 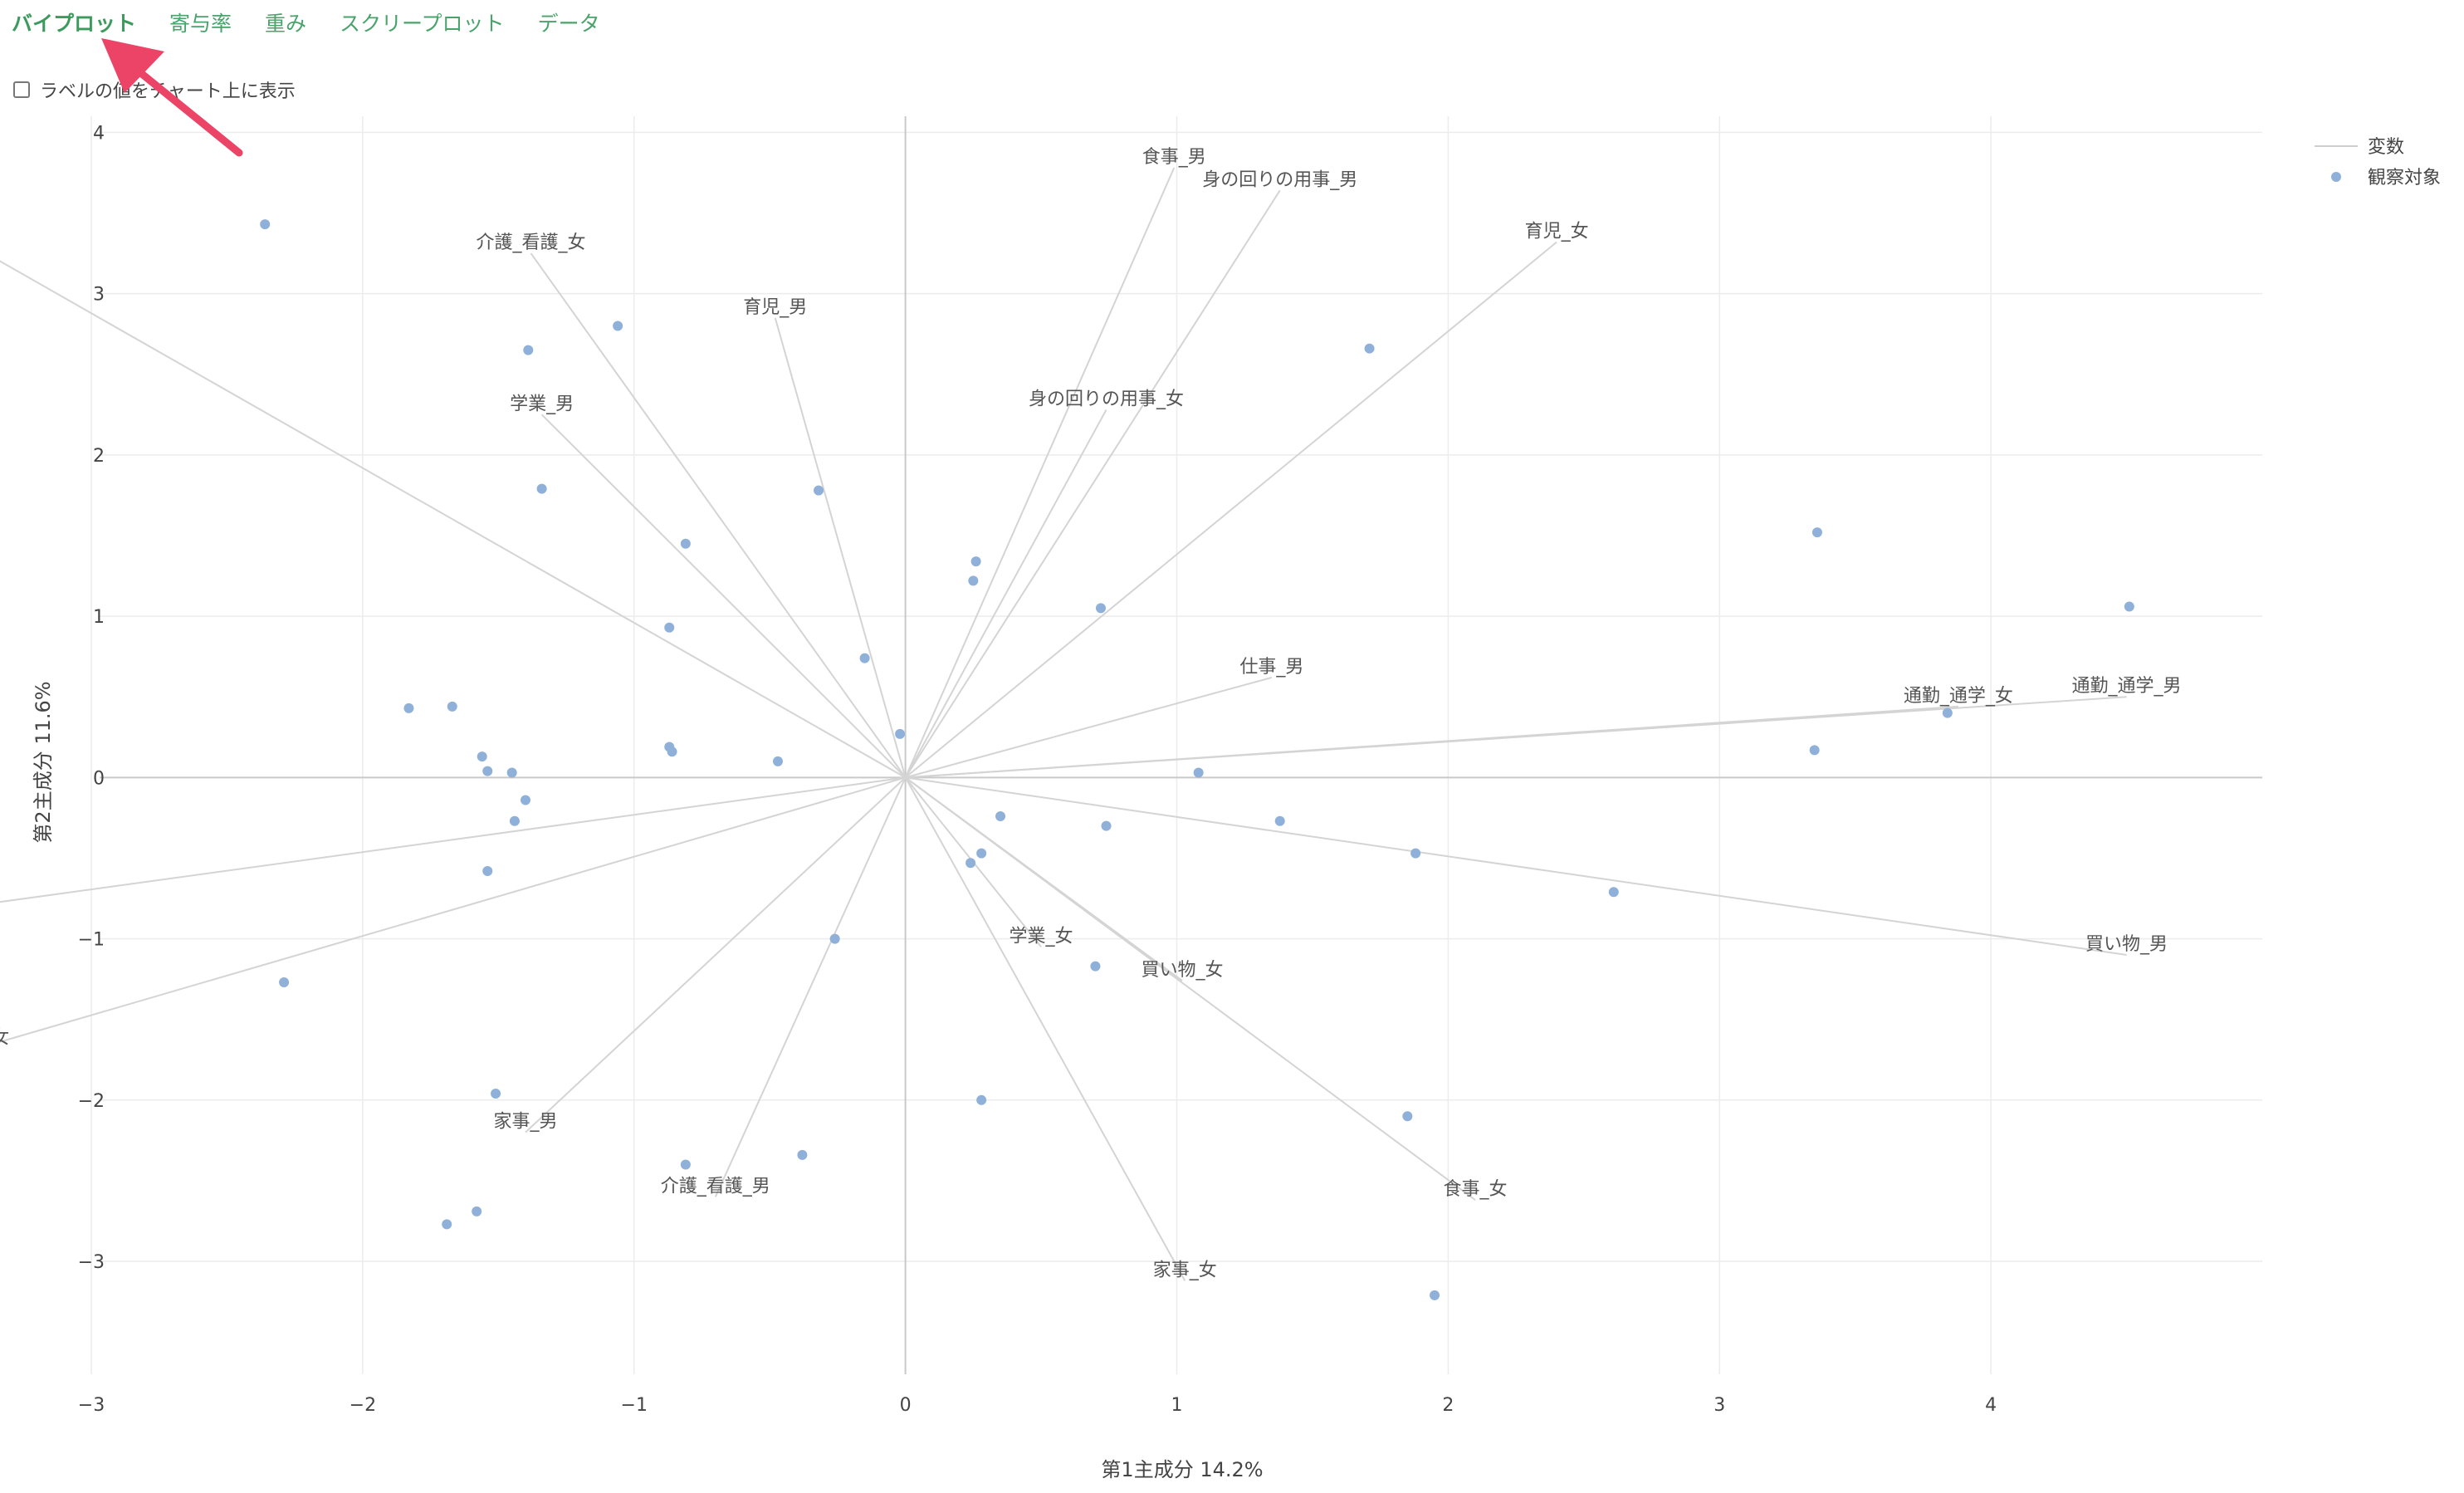 What do you see at coordinates (906, 1406) in the screenshot?
I see `x-tick-label: 0` at bounding box center [906, 1406].